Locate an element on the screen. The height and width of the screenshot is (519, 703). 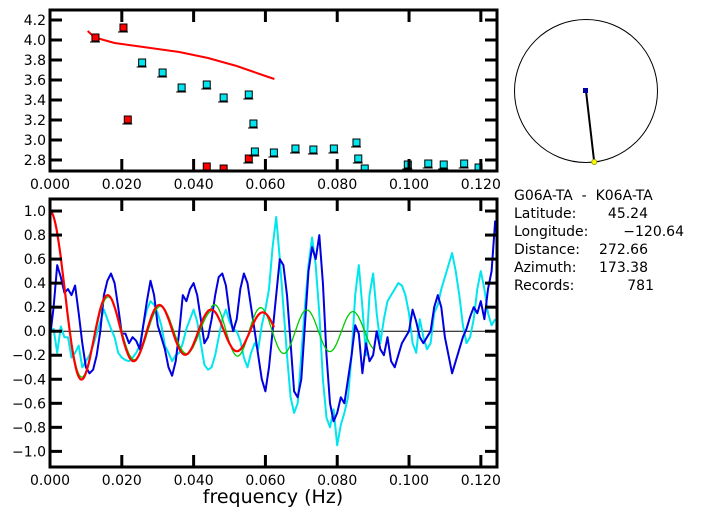
dispersion-ytick-label: 2.8 is located at coordinates (35, 161).